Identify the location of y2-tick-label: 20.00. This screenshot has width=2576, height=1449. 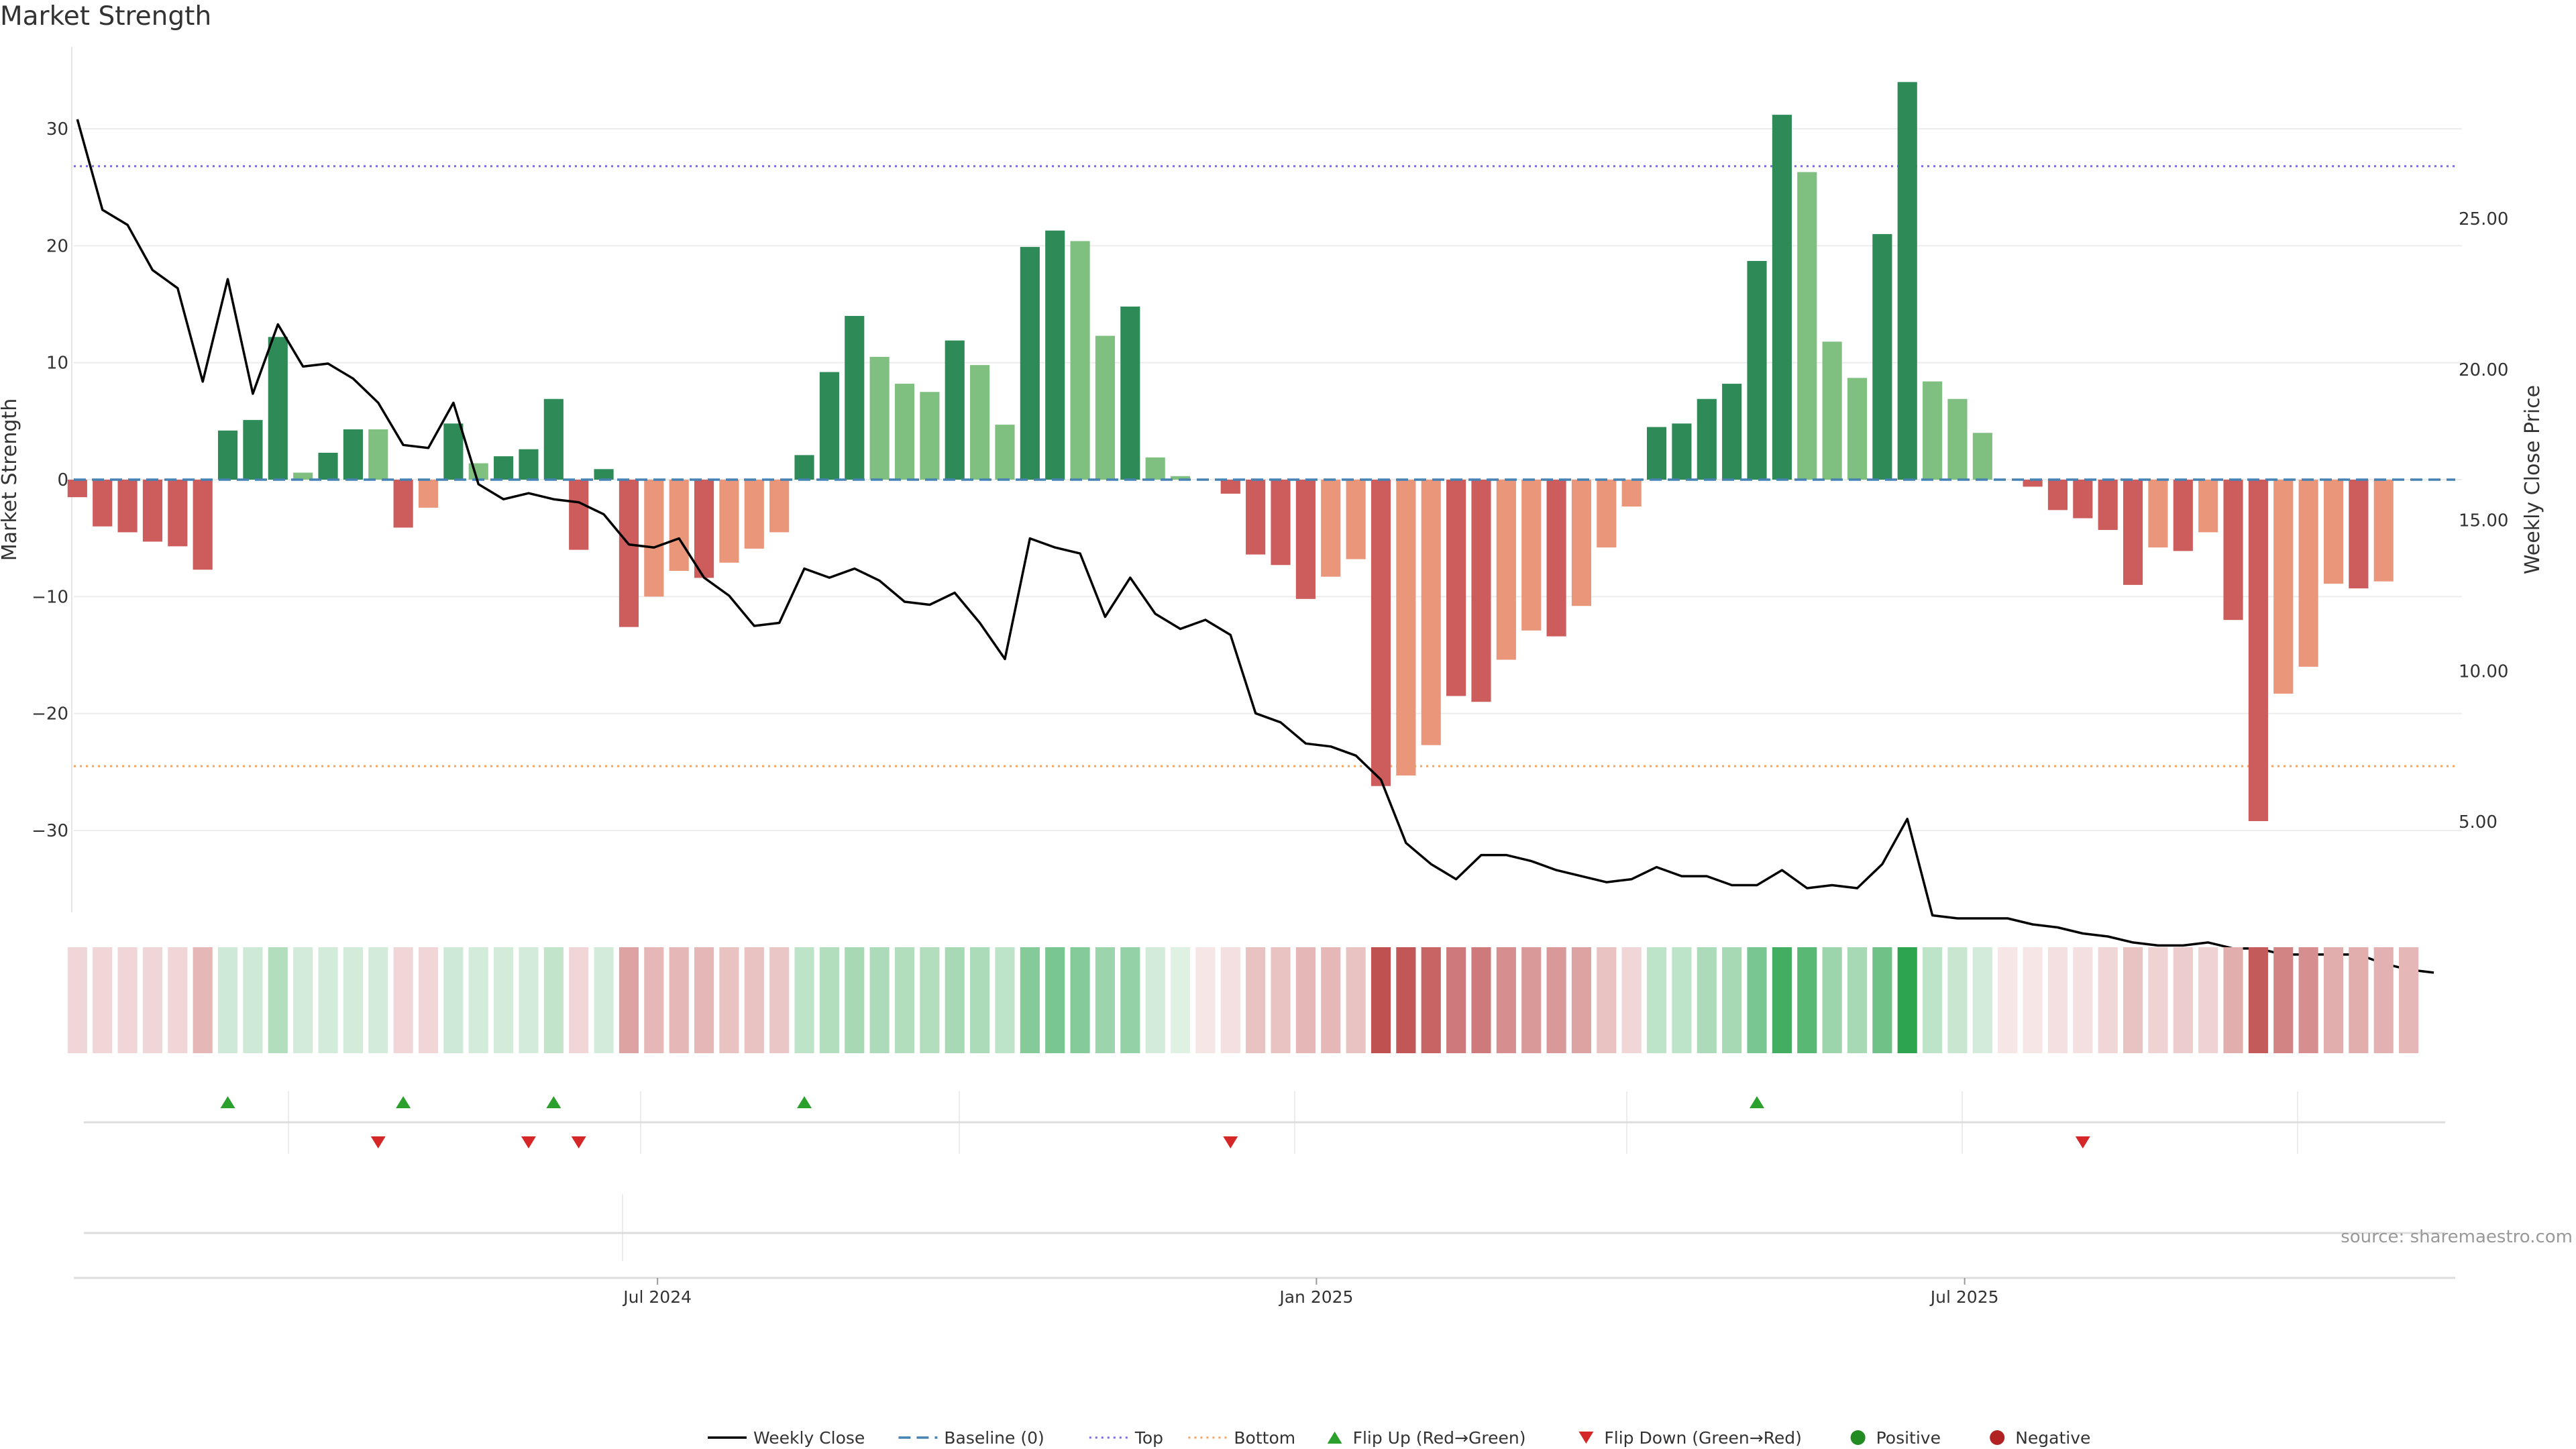
(2483, 370).